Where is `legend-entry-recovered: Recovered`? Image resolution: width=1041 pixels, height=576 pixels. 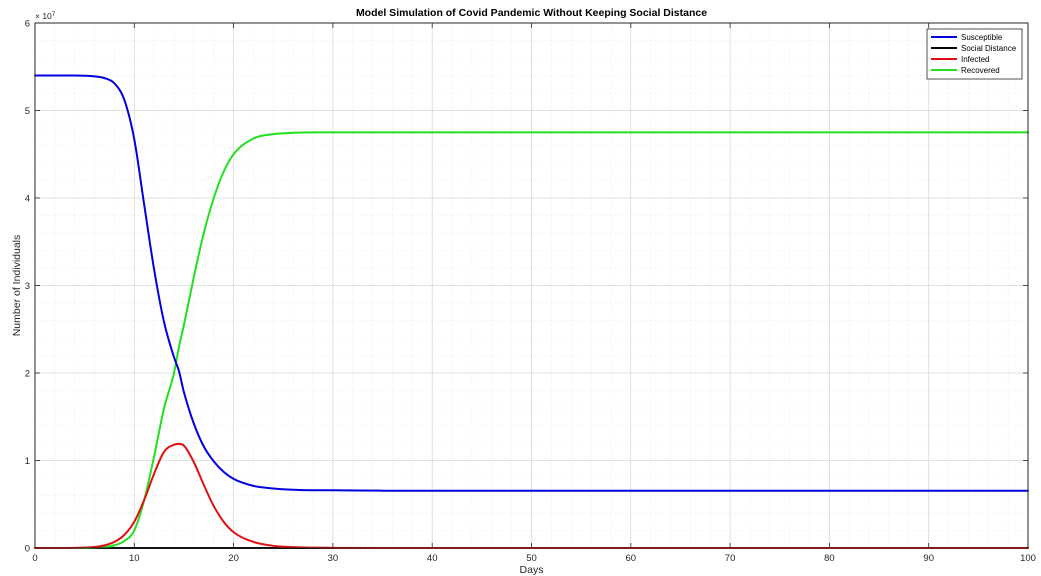
legend-entry-recovered: Recovered is located at coordinates (965, 70).